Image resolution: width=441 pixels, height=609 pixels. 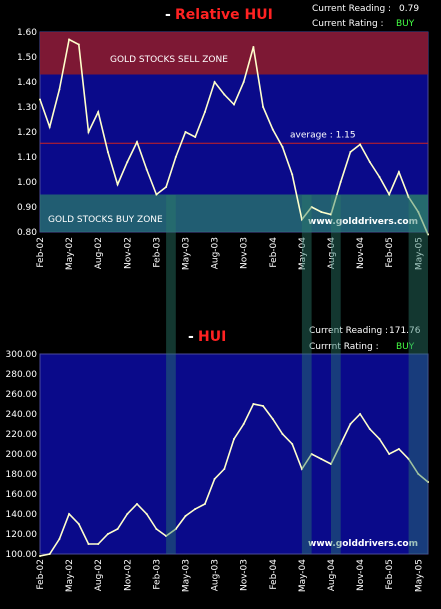 What do you see at coordinates (351, 9) in the screenshot?
I see `current-reading-label: Current Reading :` at bounding box center [351, 9].